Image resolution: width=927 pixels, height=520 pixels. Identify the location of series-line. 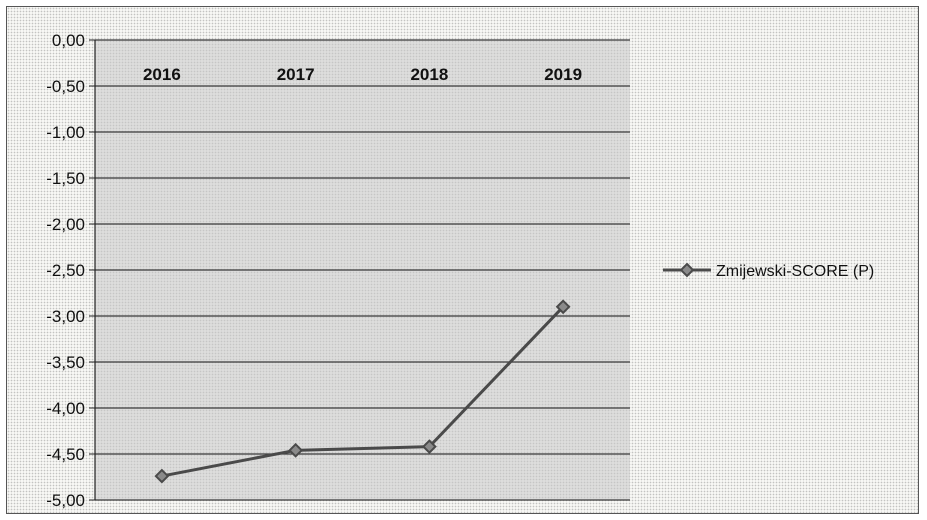
(363, 391).